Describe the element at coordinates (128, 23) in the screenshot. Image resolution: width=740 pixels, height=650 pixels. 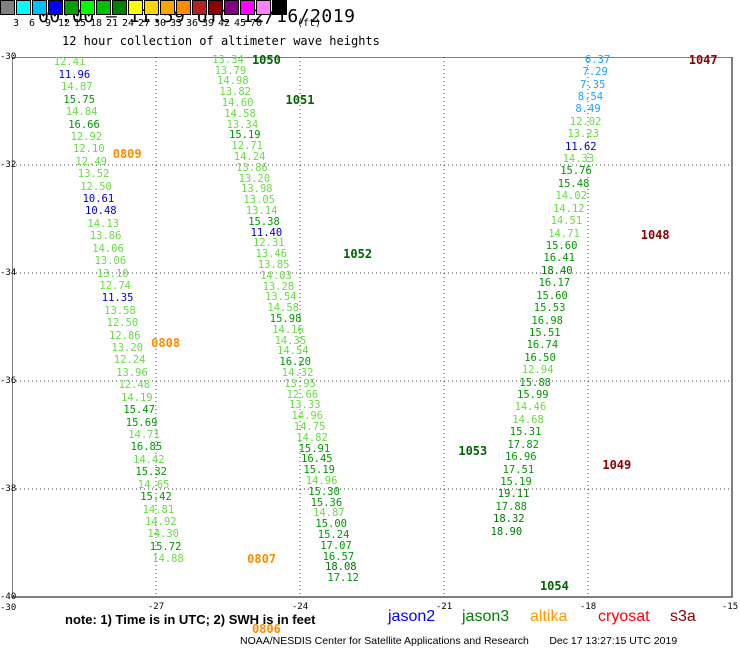
I see `legend-tick-label: 24` at that location.